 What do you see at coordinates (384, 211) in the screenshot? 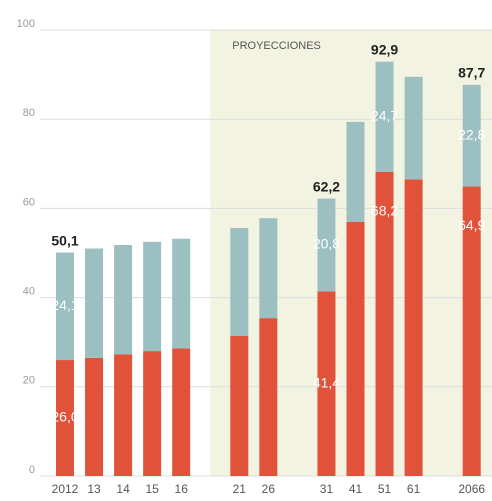
I see `value-label: 68,2` at bounding box center [384, 211].